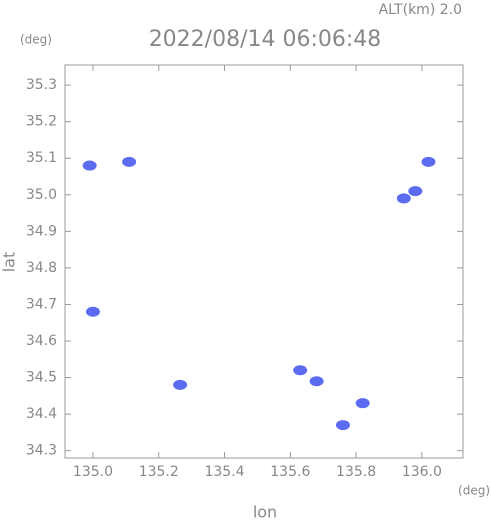 The height and width of the screenshot is (521, 491). Describe the element at coordinates (420, 10) in the screenshot. I see `altitude-label: ALT(km) 2.0` at that location.